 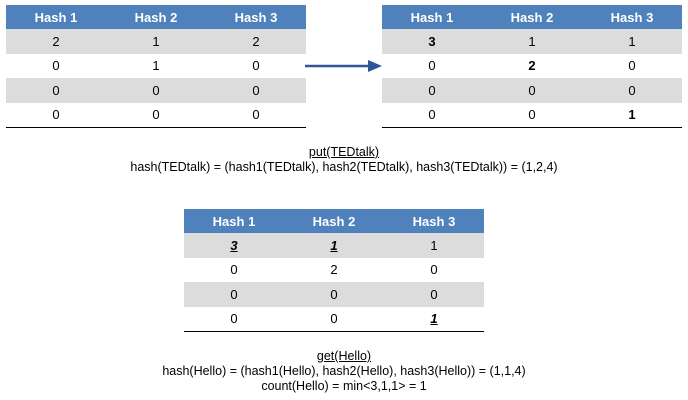 I want to click on table-row: 2 1 2, so click(x=156, y=41).